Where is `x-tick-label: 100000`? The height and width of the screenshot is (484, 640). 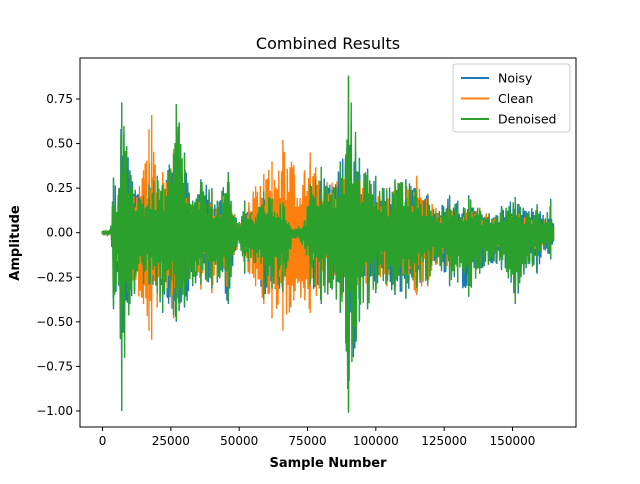
x-tick-label: 100000 is located at coordinates (376, 441).